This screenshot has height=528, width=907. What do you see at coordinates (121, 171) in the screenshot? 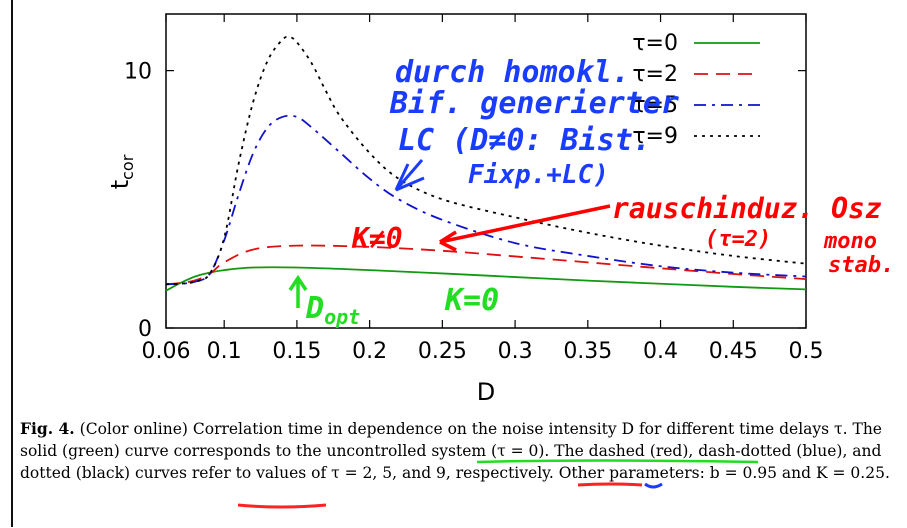
I see `y-axis-label: tcor` at bounding box center [121, 171].